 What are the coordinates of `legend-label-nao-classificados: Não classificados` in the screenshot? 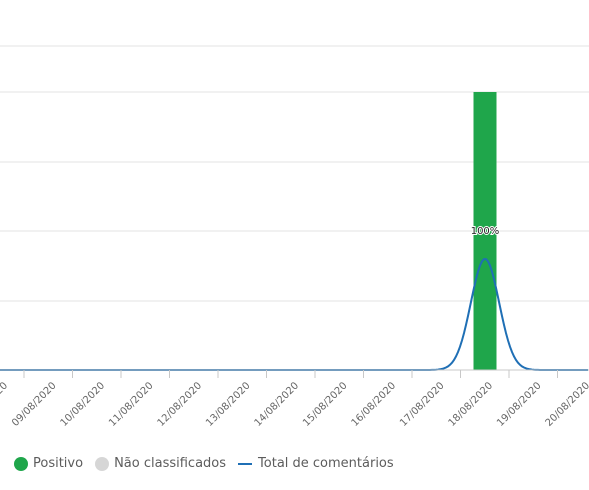 It's located at (170, 463).